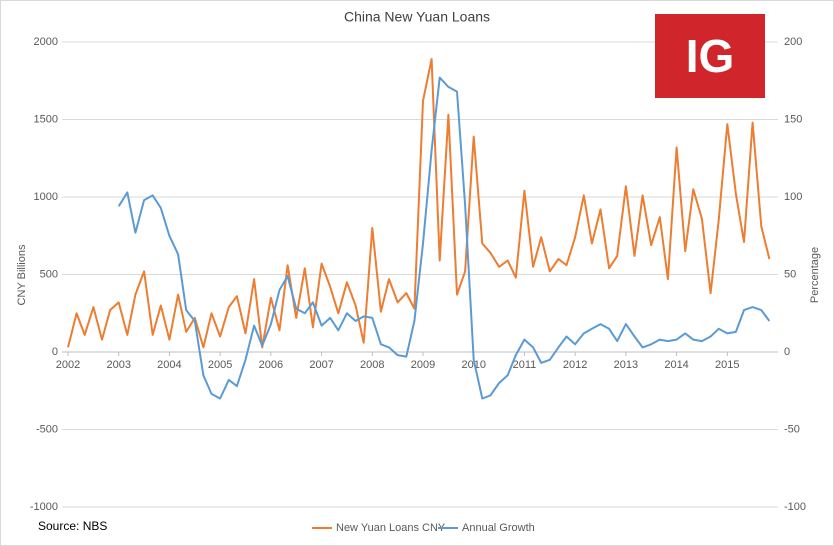 This screenshot has width=834, height=546. What do you see at coordinates (473, 365) in the screenshot?
I see `x-tick-label: 2010` at bounding box center [473, 365].